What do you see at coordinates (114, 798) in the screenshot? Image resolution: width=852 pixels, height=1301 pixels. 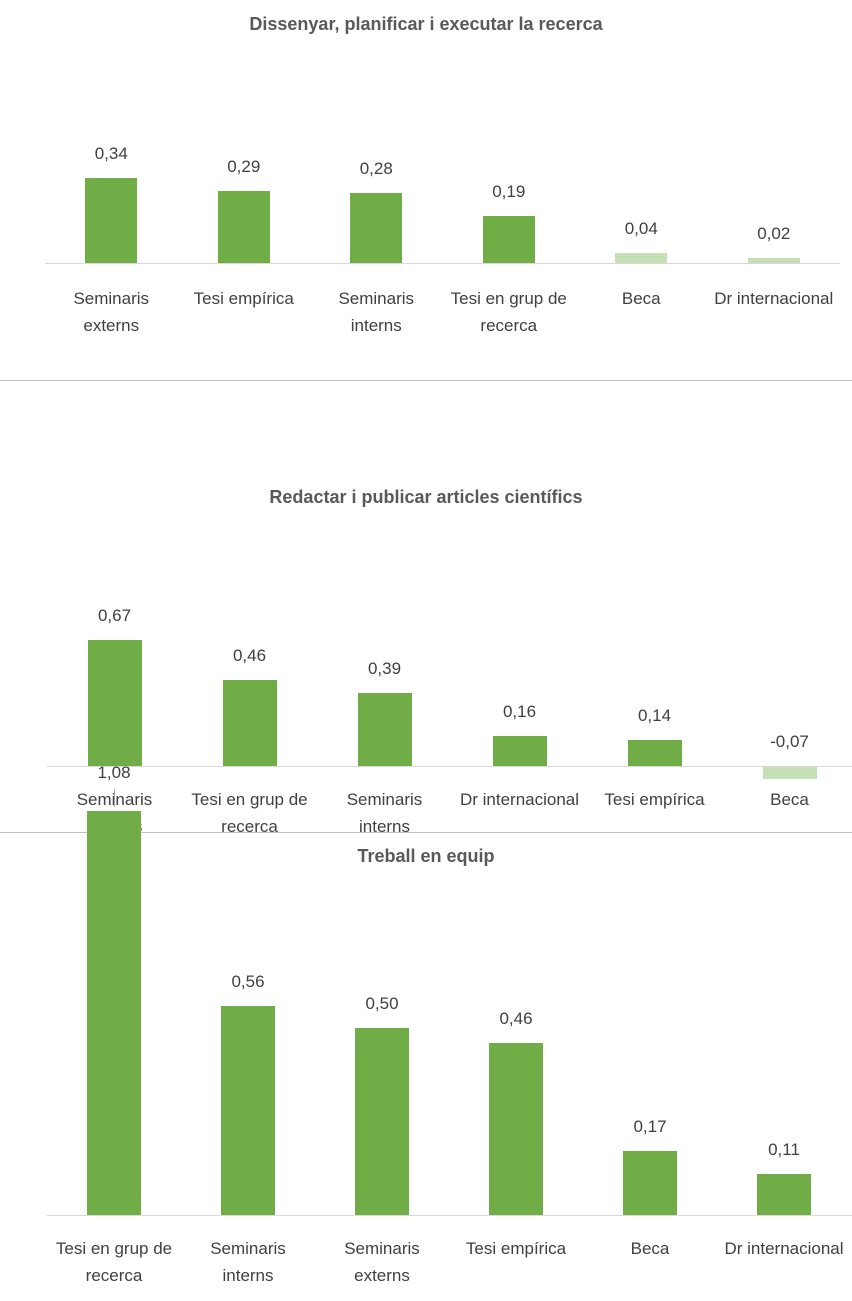 I see `leader-line` at bounding box center [114, 798].